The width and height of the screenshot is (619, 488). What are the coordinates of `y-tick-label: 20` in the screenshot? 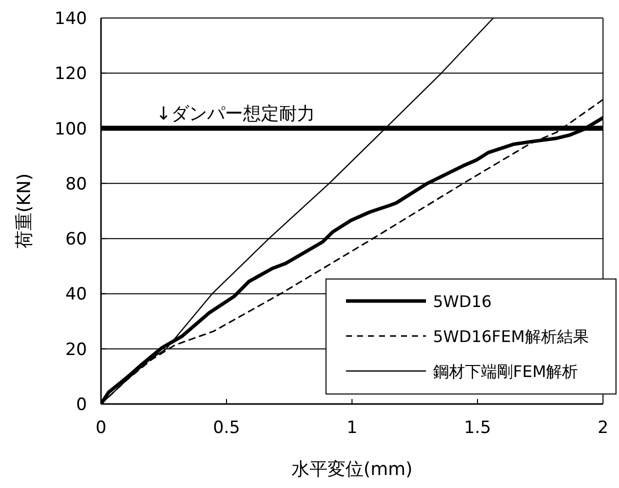 It's located at (76, 350).